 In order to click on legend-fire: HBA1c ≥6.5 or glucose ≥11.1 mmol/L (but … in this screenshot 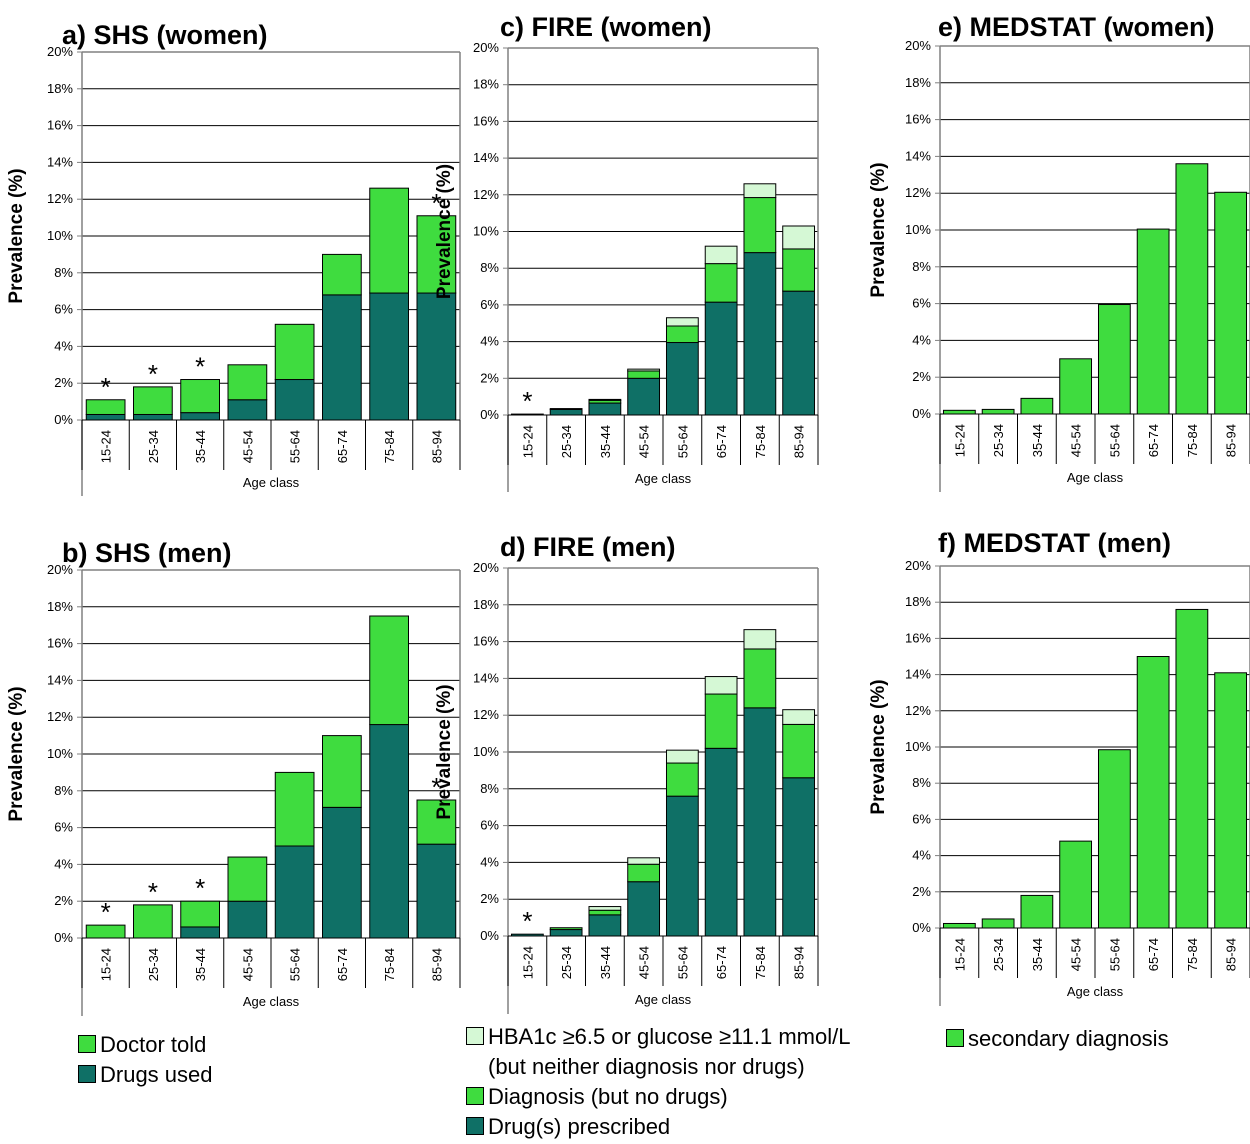, I will do `click(658, 1082)`.